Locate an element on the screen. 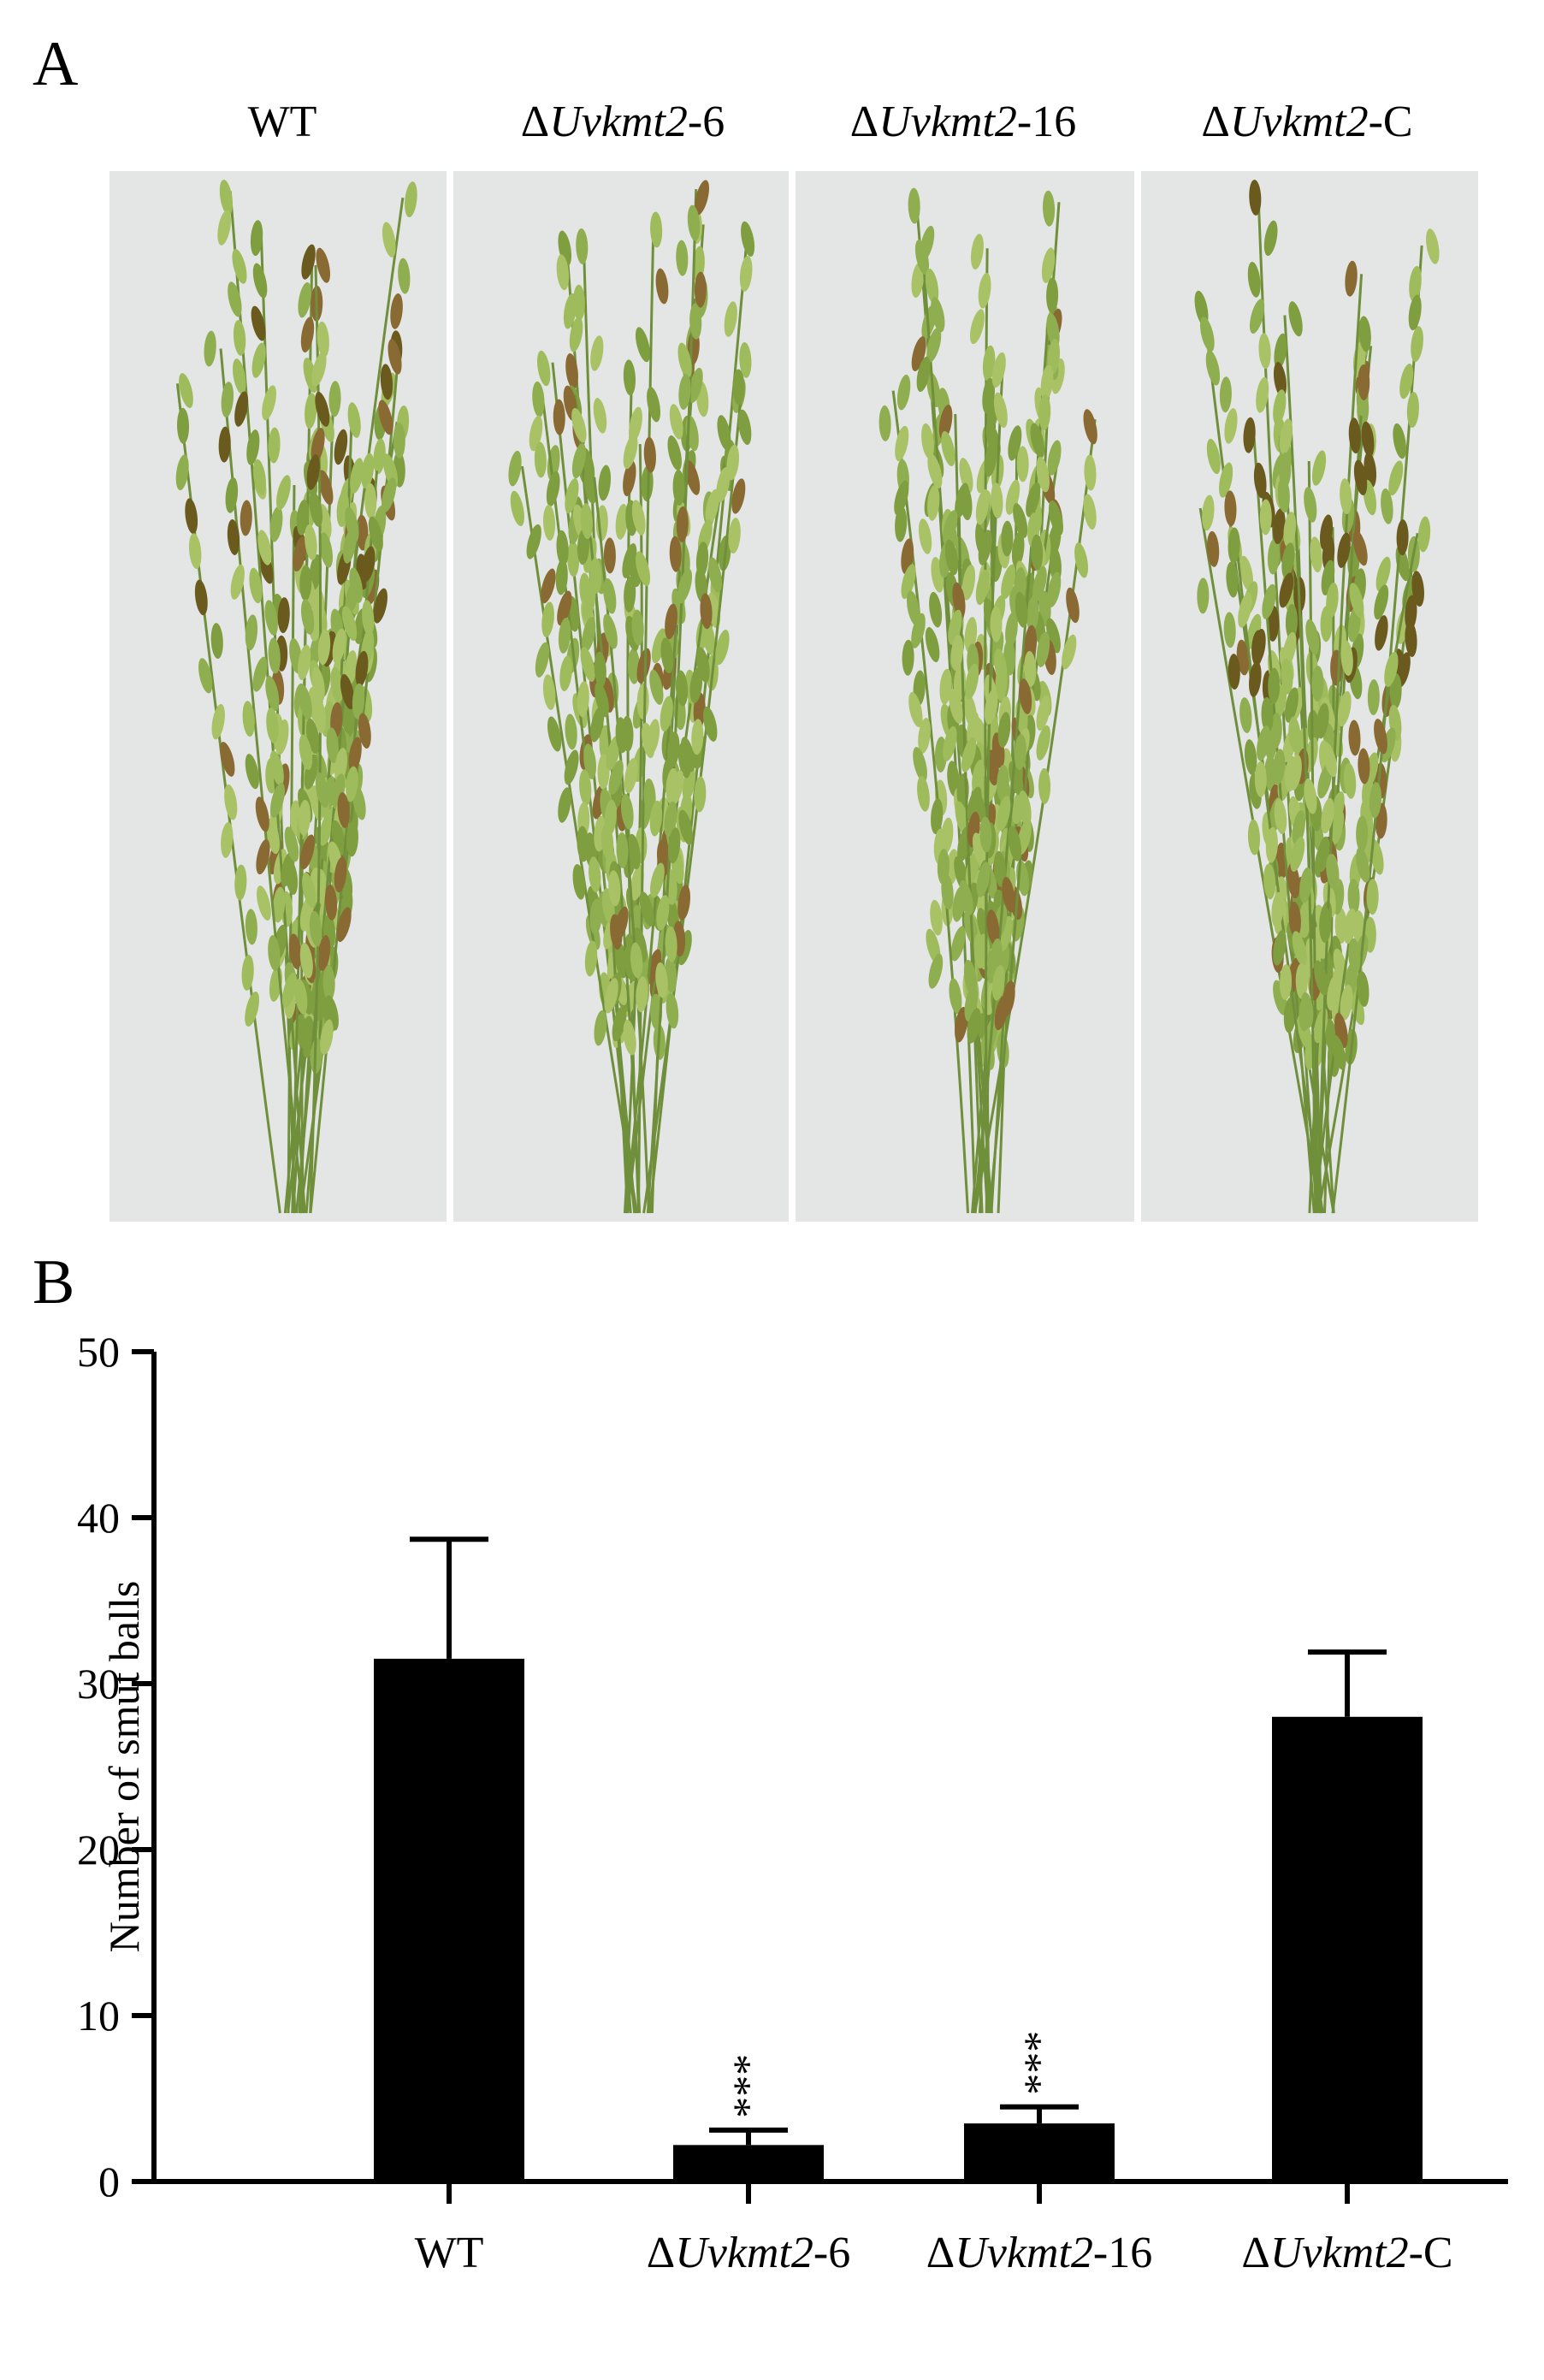 The width and height of the screenshot is (1544, 2380). photo-wt-panicle is located at coordinates (278, 697).